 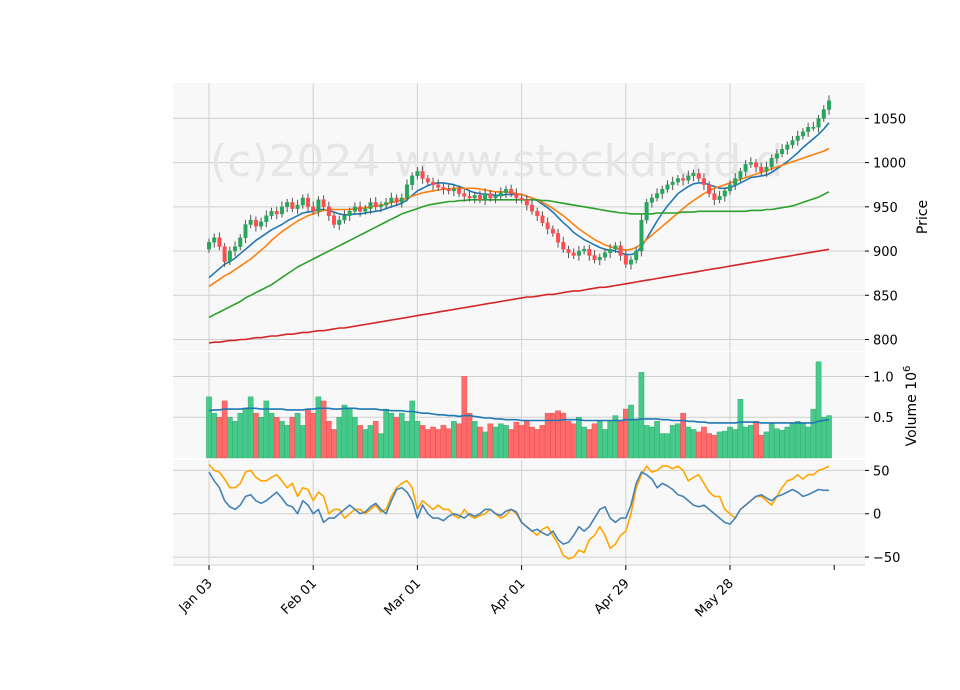 What do you see at coordinates (883, 377) in the screenshot?
I see `volume-tick-label: 1.0` at bounding box center [883, 377].